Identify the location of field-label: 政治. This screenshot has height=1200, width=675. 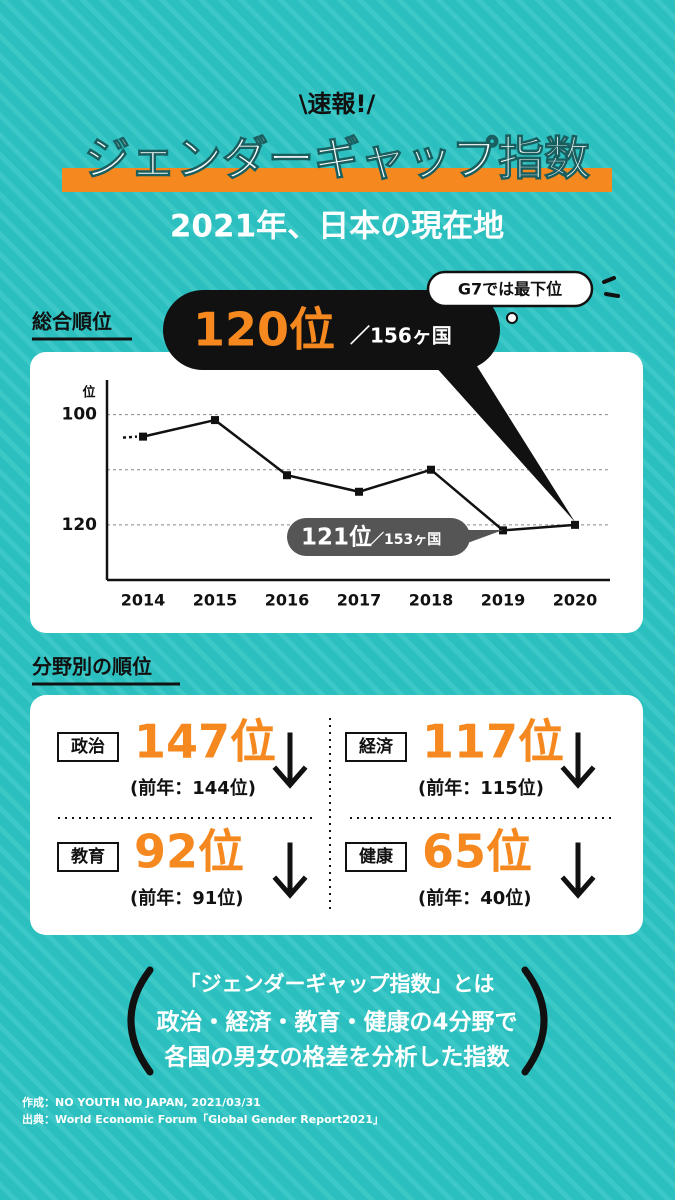
(88, 746).